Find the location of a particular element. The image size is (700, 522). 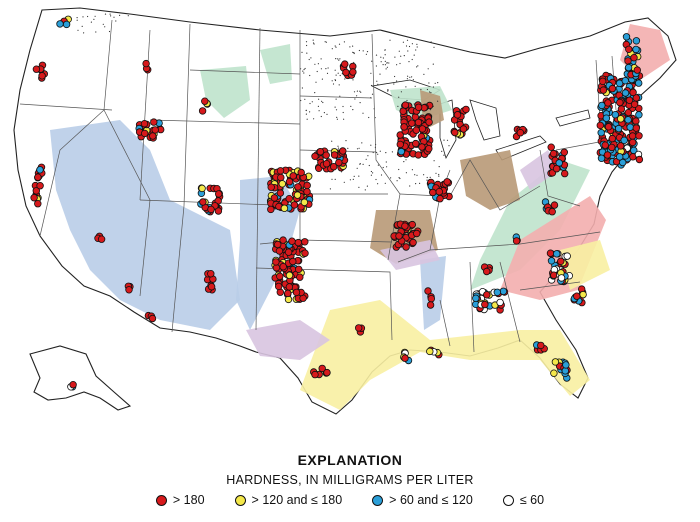

blue-dot-icon is located at coordinates (378, 500).